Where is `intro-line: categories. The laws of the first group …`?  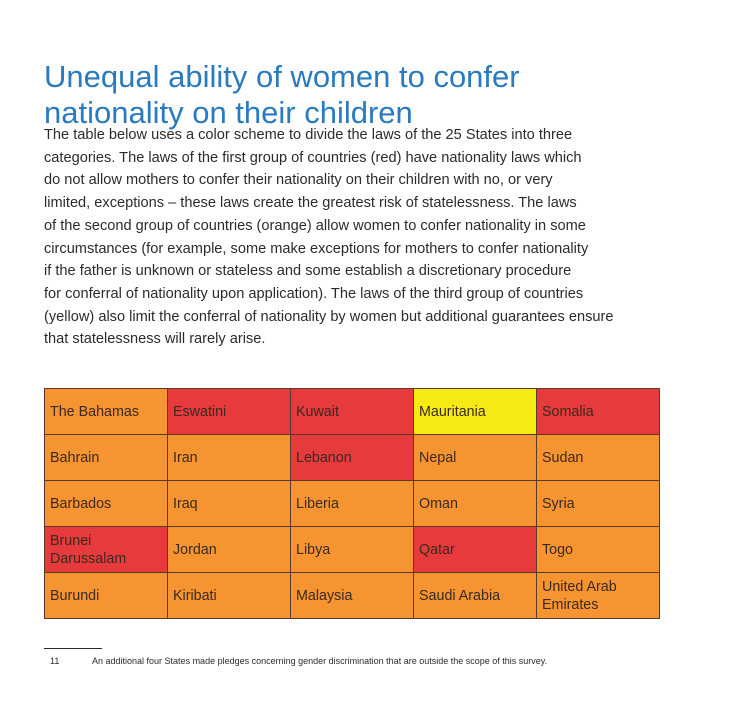
intro-line: categories. The laws of the first group … is located at coordinates (313, 157).